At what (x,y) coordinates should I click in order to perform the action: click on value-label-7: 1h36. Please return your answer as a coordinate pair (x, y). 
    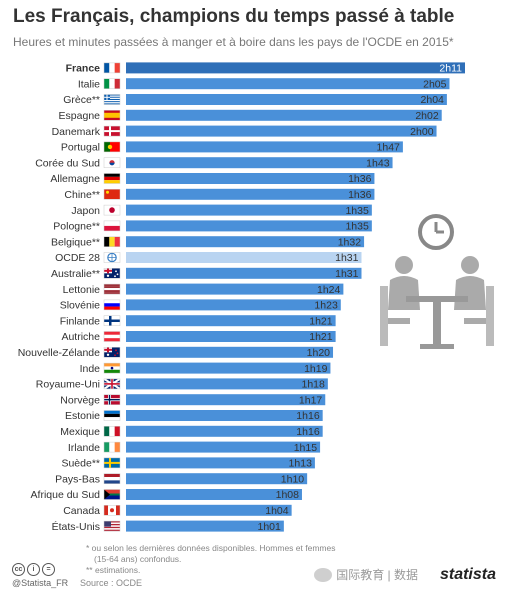
    Looking at the image, I should click on (360, 179).